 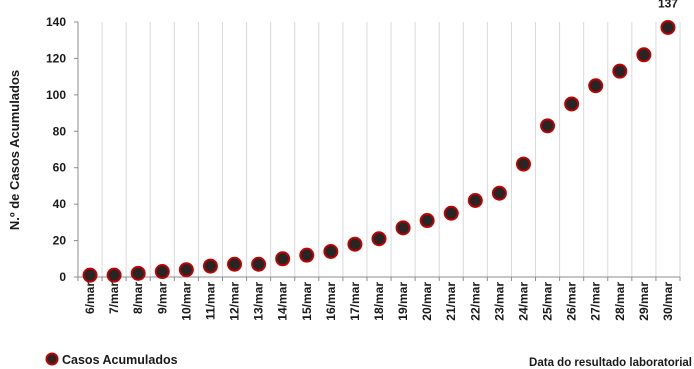 I want to click on x-tick-label: 22/mar, so click(x=475, y=301).